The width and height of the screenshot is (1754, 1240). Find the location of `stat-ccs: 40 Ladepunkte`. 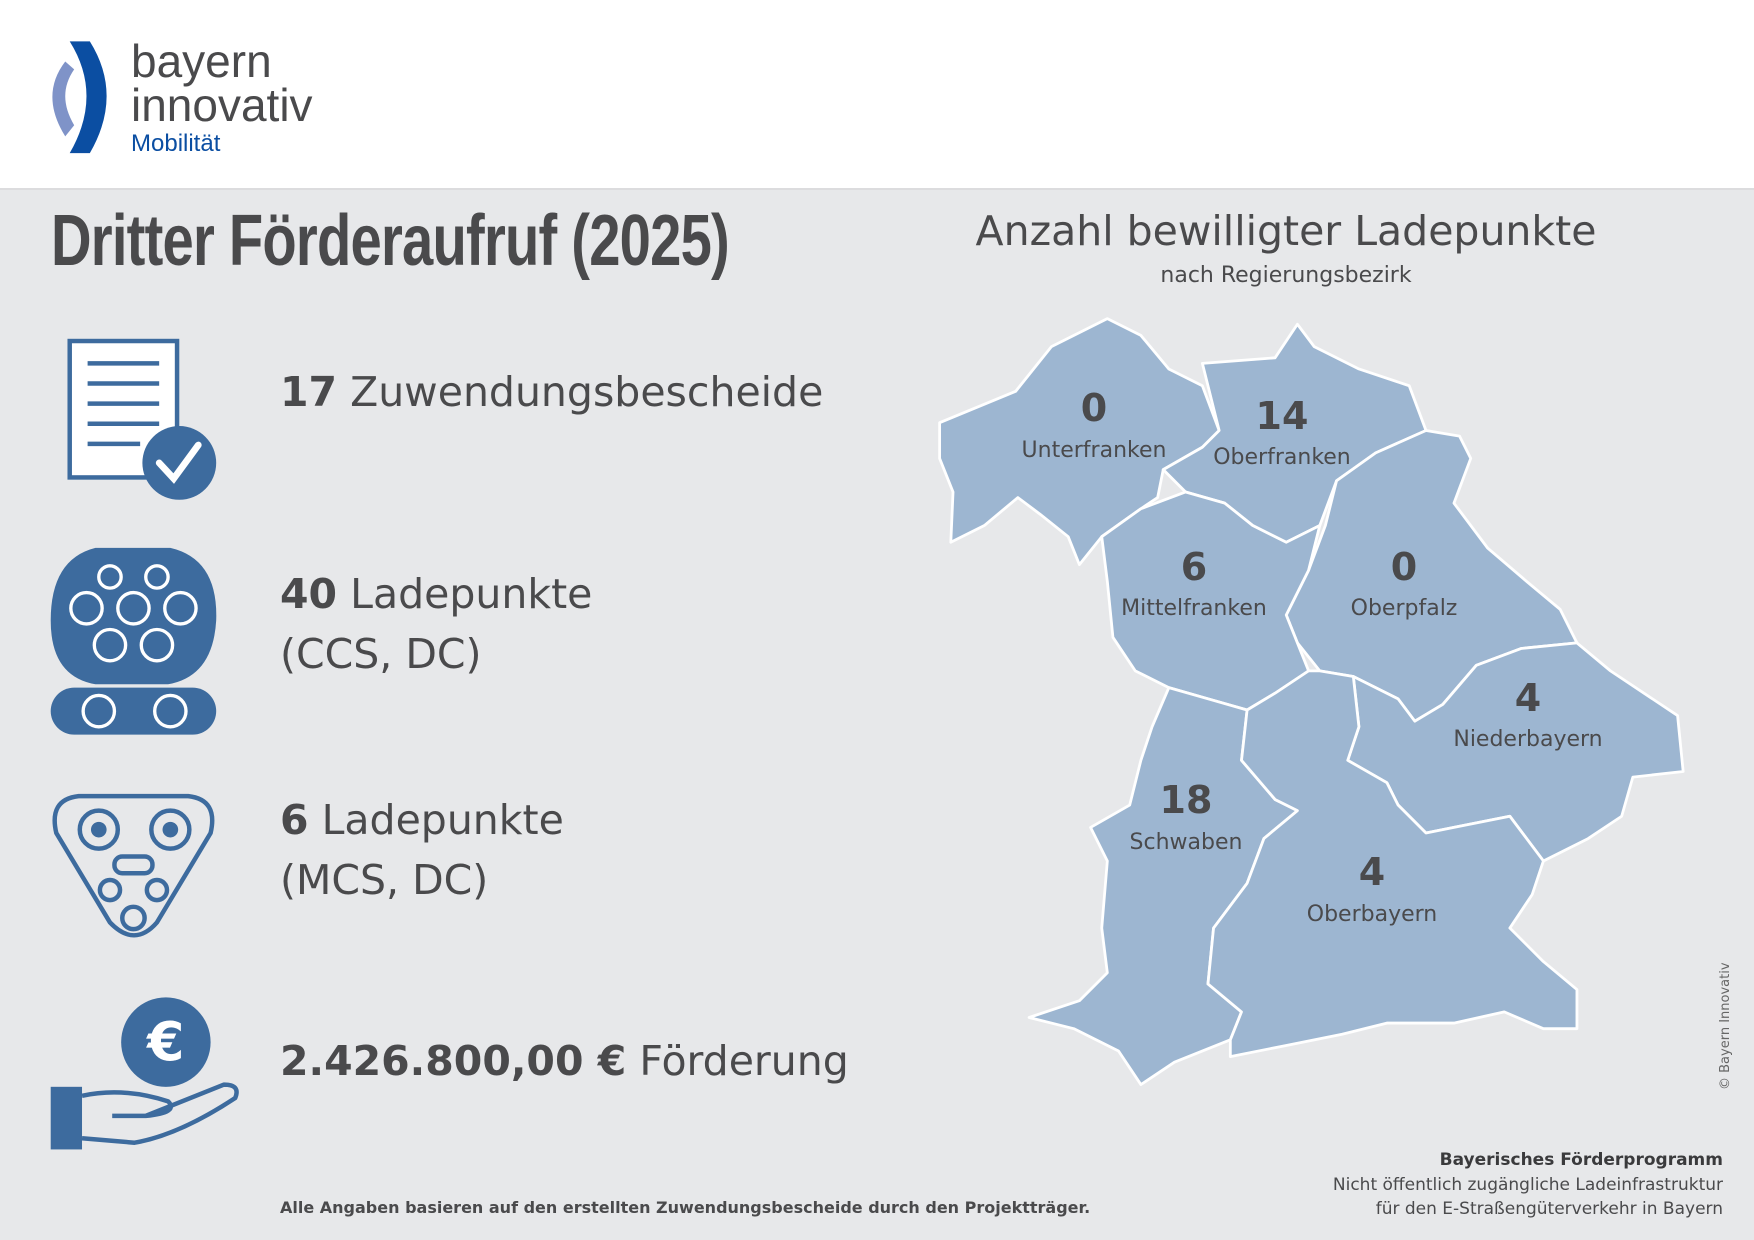

stat-ccs: 40 Ladepunkte is located at coordinates (436, 594).